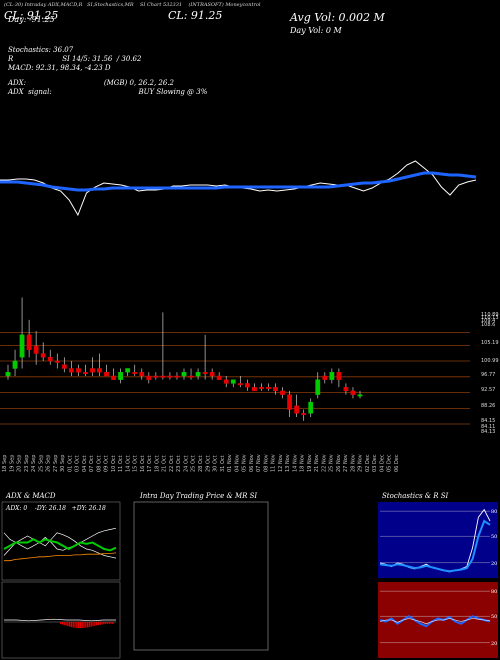  Describe the element at coordinates (339, 463) in the screenshot. I see `date-label: 26 Nov` at that location.